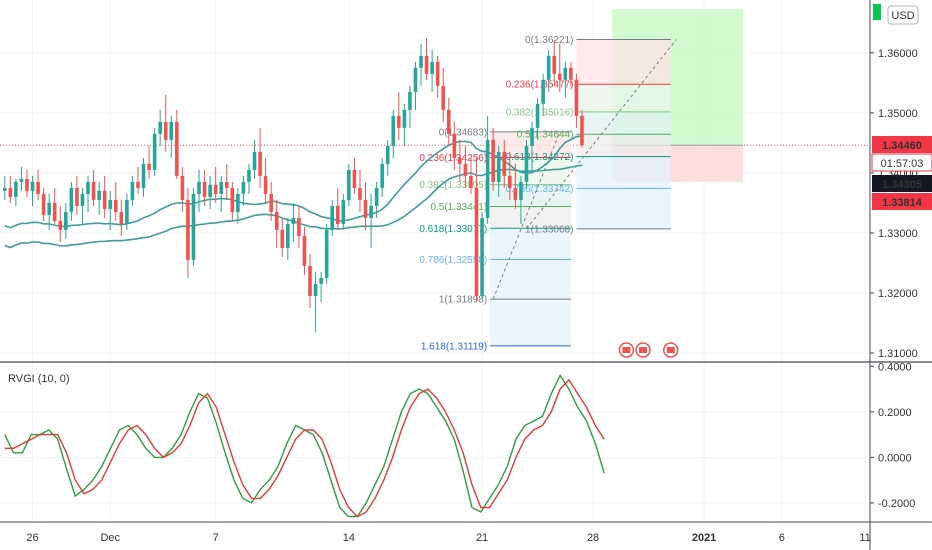 This screenshot has width=932, height=550. I want to click on time-tick-label: 2021, so click(704, 538).